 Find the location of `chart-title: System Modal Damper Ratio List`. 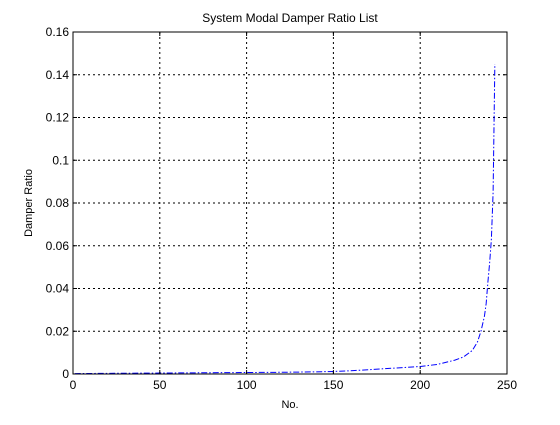

chart-title: System Modal Damper Ratio List is located at coordinates (290, 18).